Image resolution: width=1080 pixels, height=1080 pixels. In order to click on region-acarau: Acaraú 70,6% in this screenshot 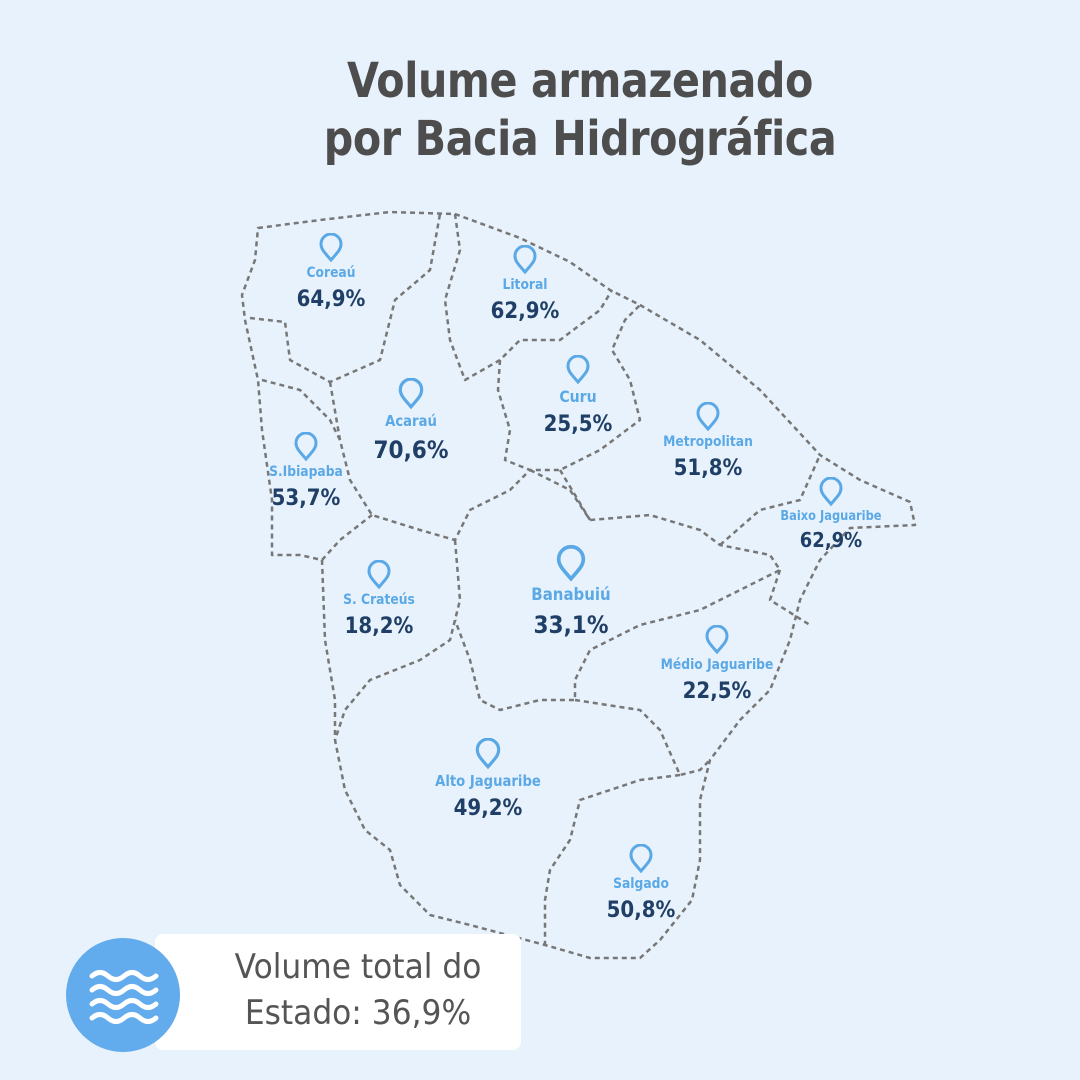, I will do `click(411, 421)`.